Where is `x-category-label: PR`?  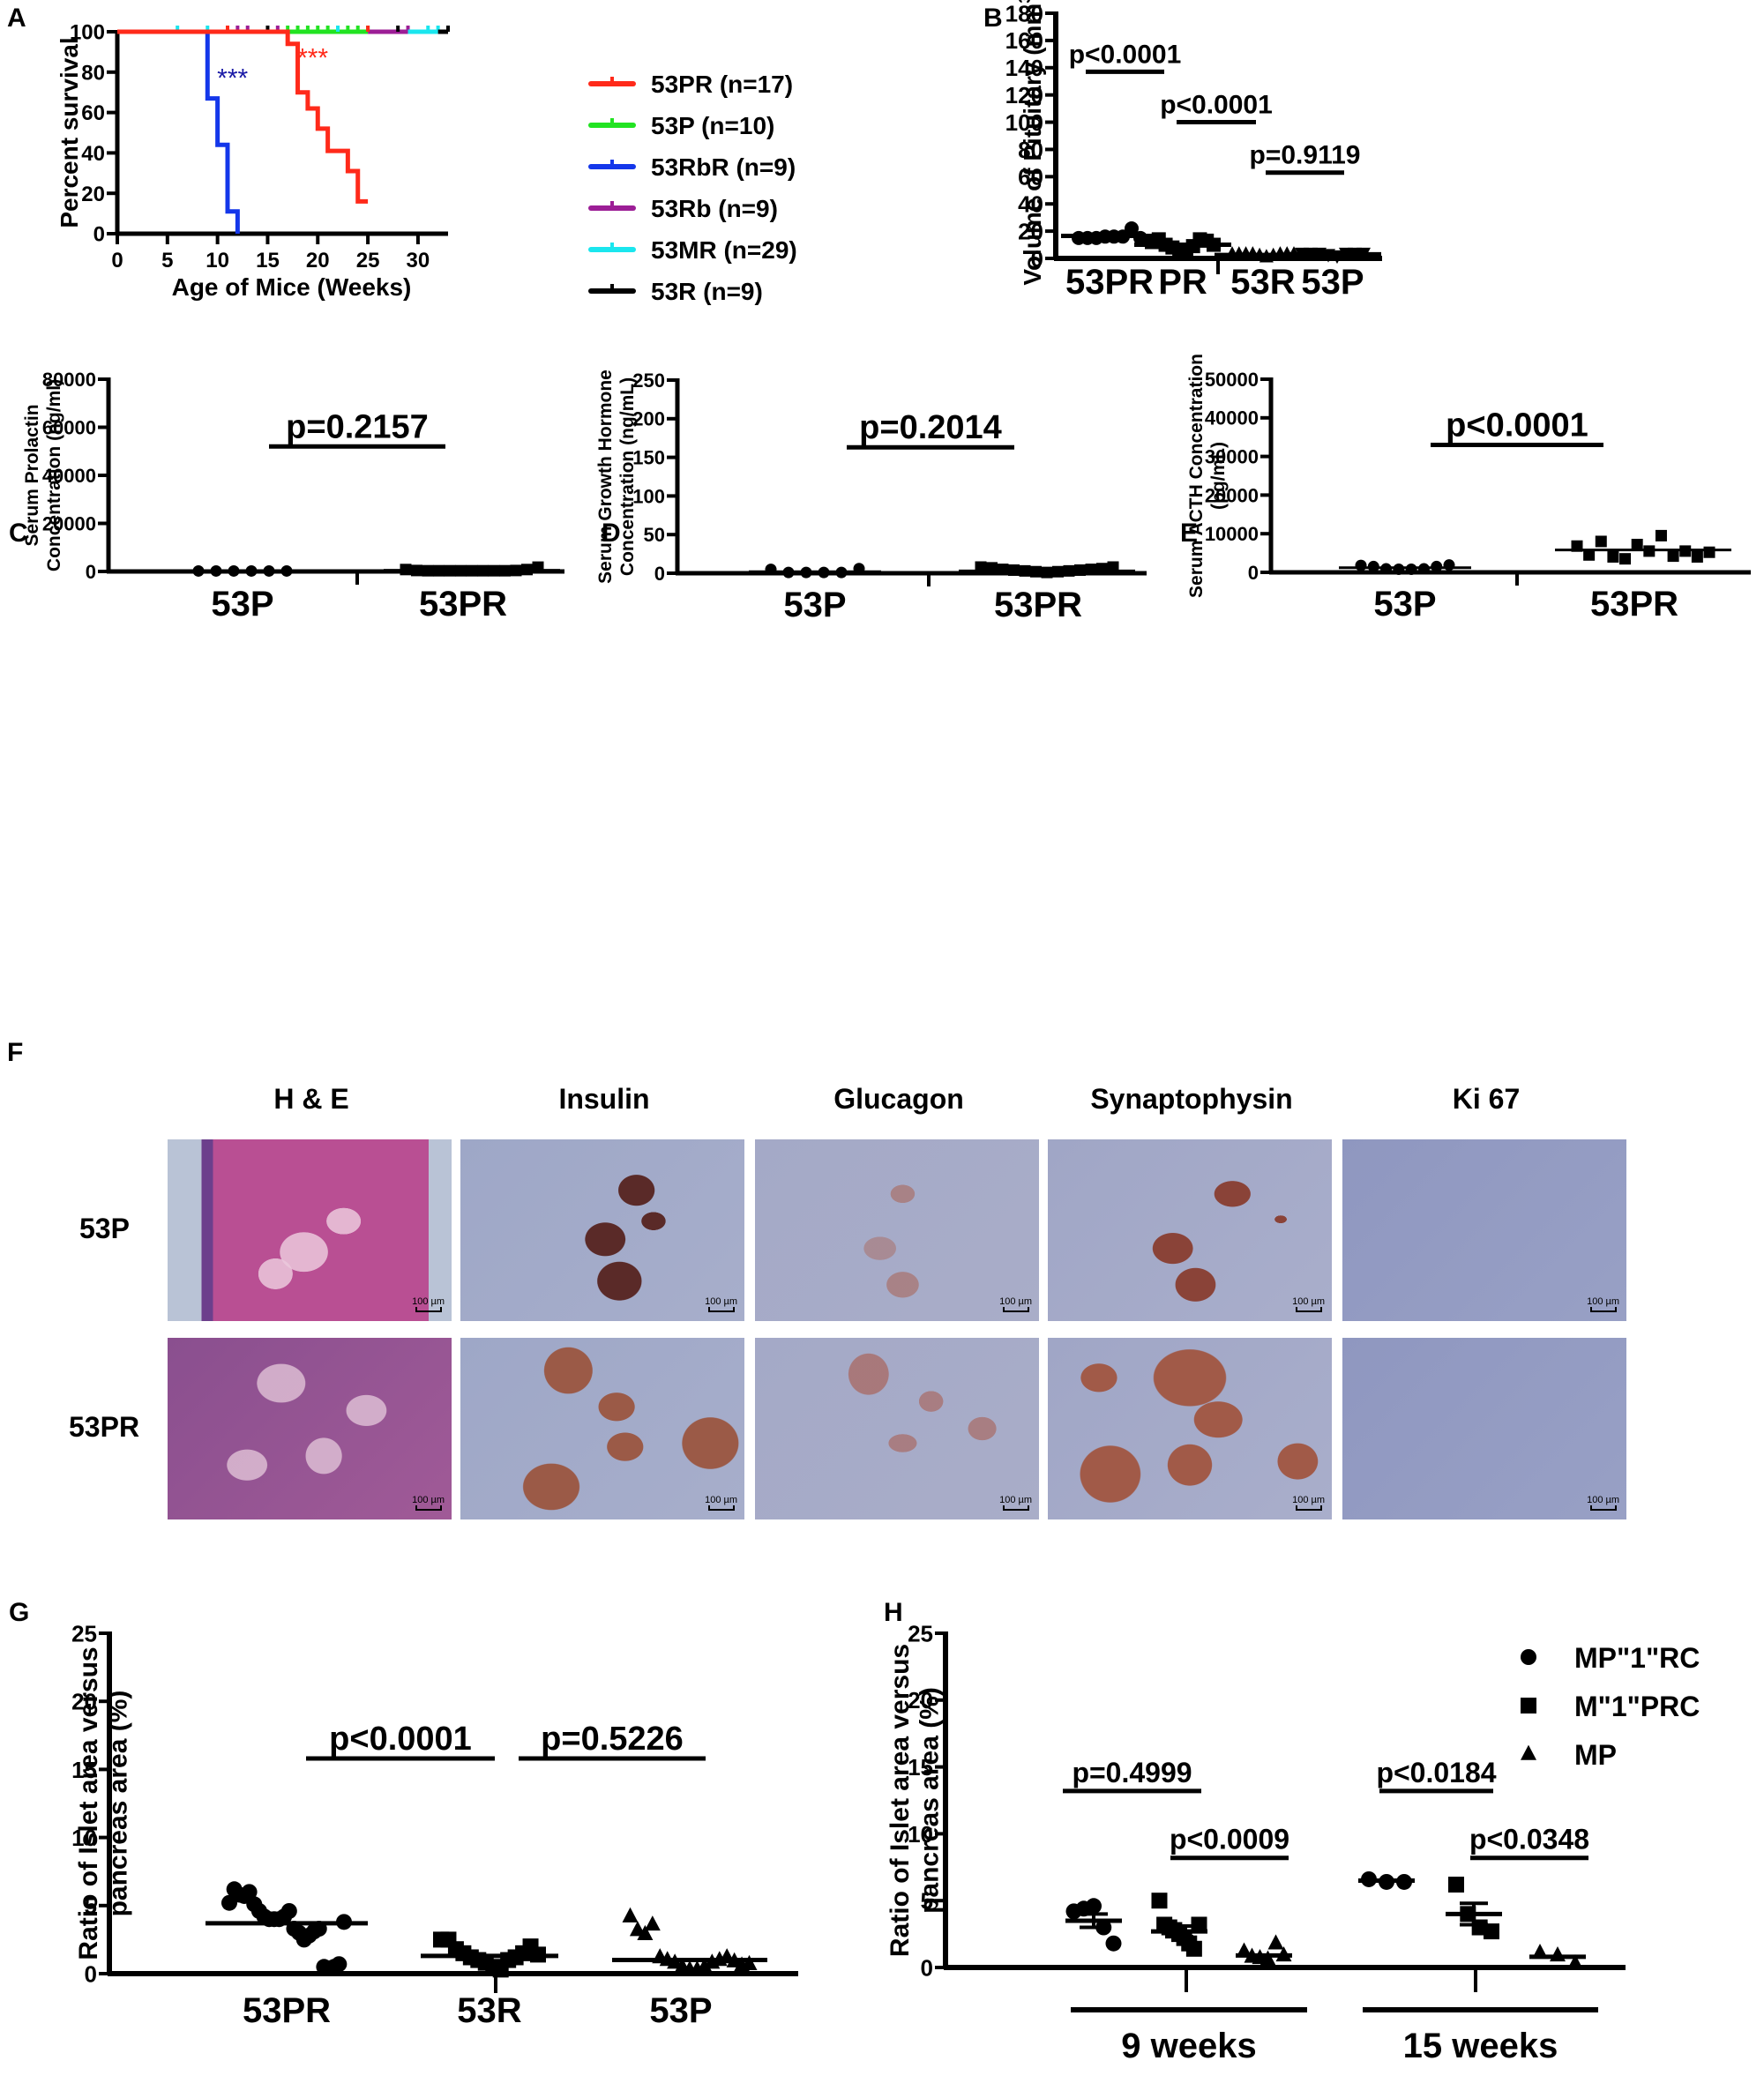
x-category-label: PR is located at coordinates (1182, 282).